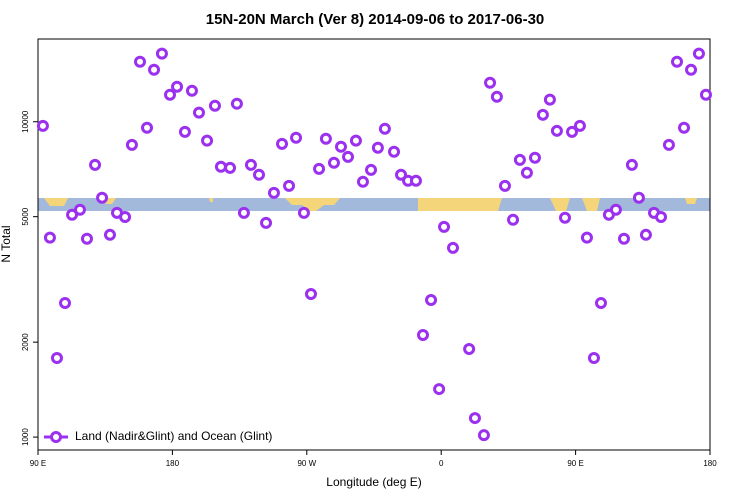  I want to click on x-axis-label: Longitude (deg E), so click(373, 482).